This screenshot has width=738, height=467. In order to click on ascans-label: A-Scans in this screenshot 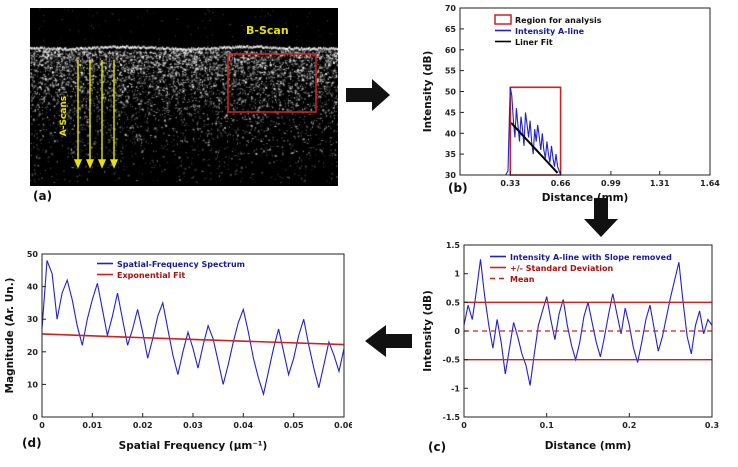, I will do `click(64, 116)`.